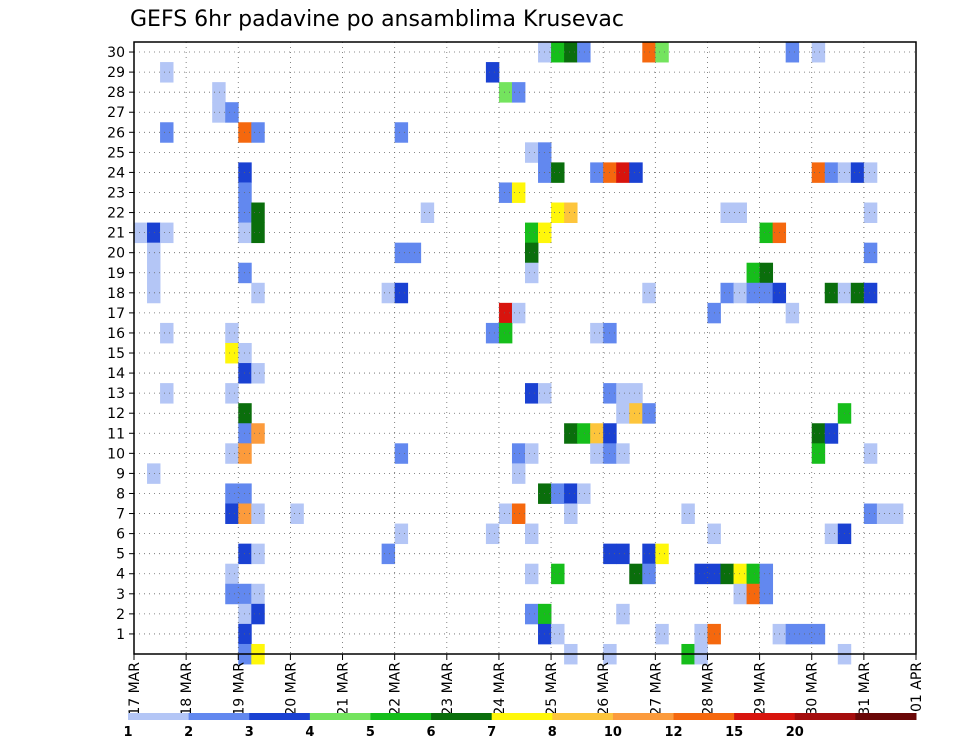 Image resolution: width=960 pixels, height=742 pixels. What do you see at coordinates (116, 374) in the screenshot?
I see `y-tick-label: 14` at bounding box center [116, 374].